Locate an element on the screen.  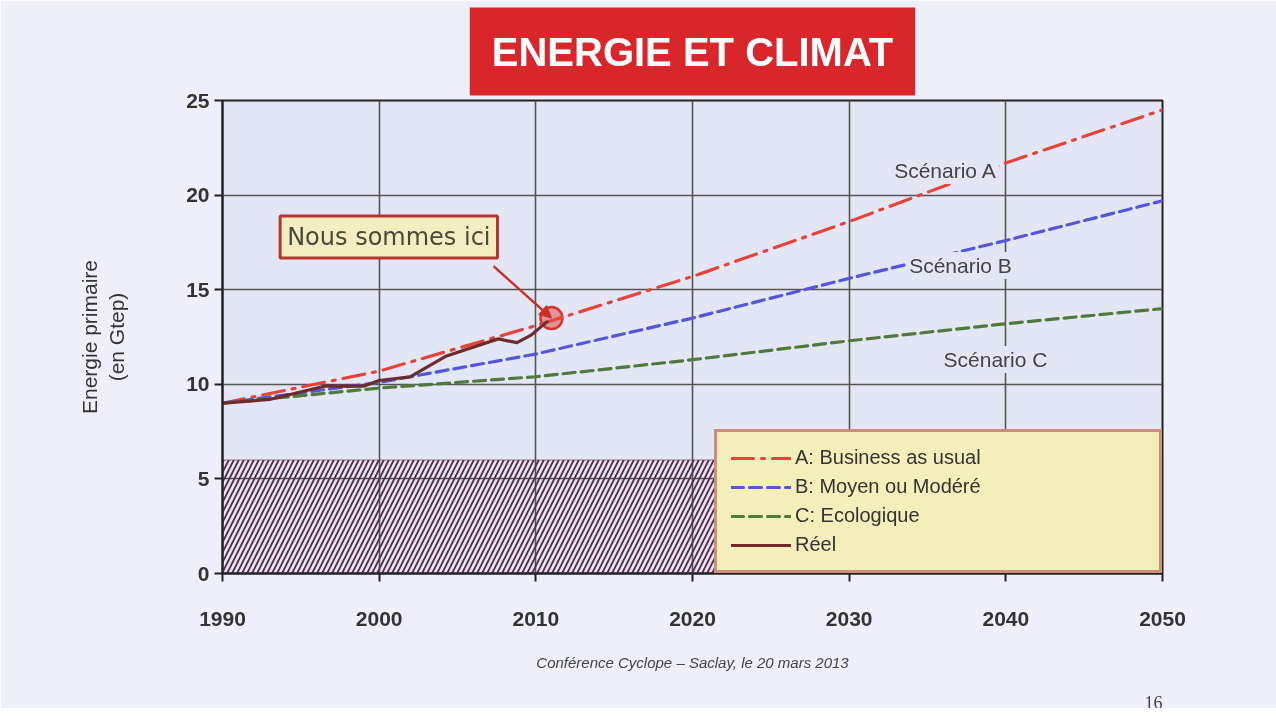
chart-title: ENERGIE ET CLIMAT is located at coordinates (692, 51).